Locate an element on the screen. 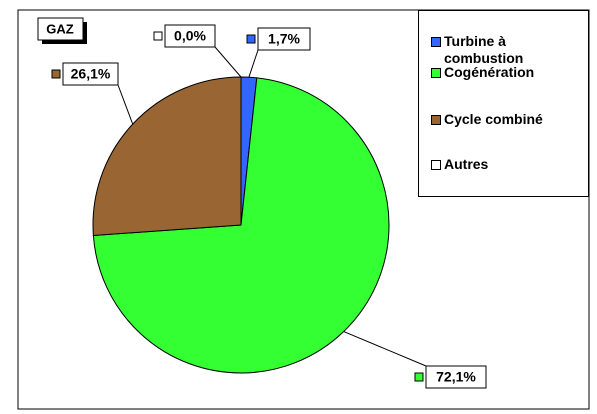 Image resolution: width=597 pixels, height=414 pixels. data-label: 0,0% is located at coordinates (190, 36).